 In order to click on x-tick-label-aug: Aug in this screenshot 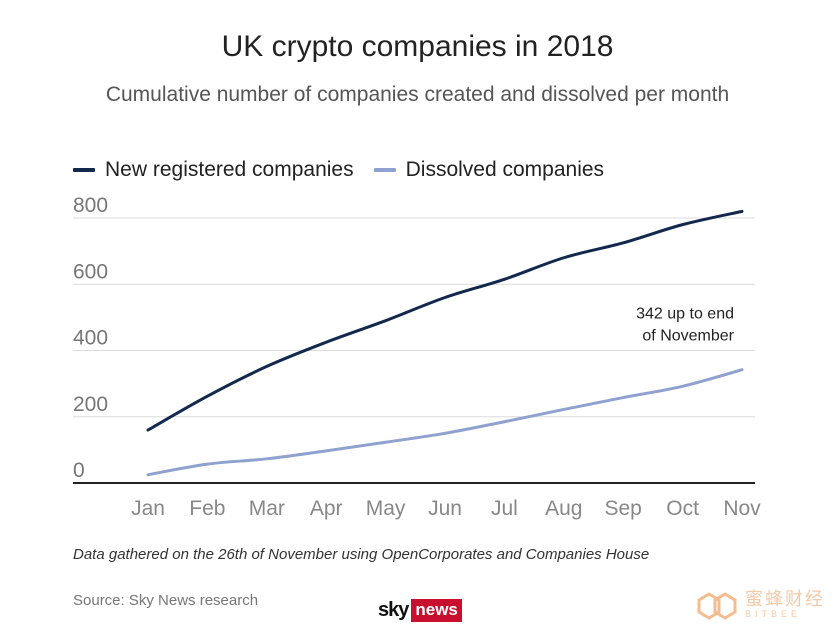, I will do `click(563, 508)`.